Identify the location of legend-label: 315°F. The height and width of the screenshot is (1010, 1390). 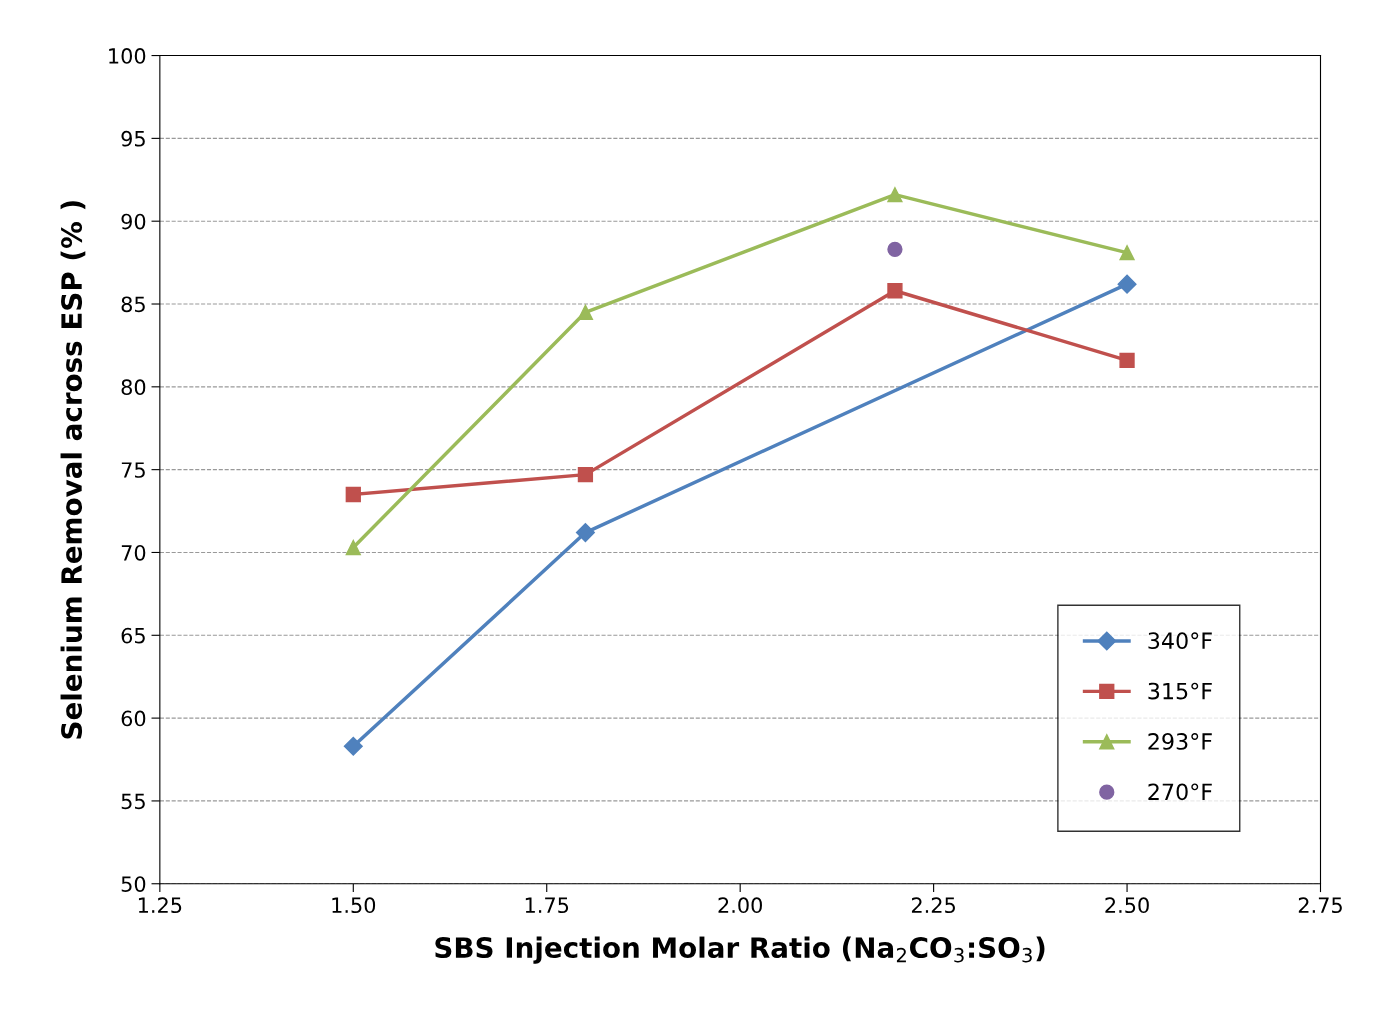
(1180, 691).